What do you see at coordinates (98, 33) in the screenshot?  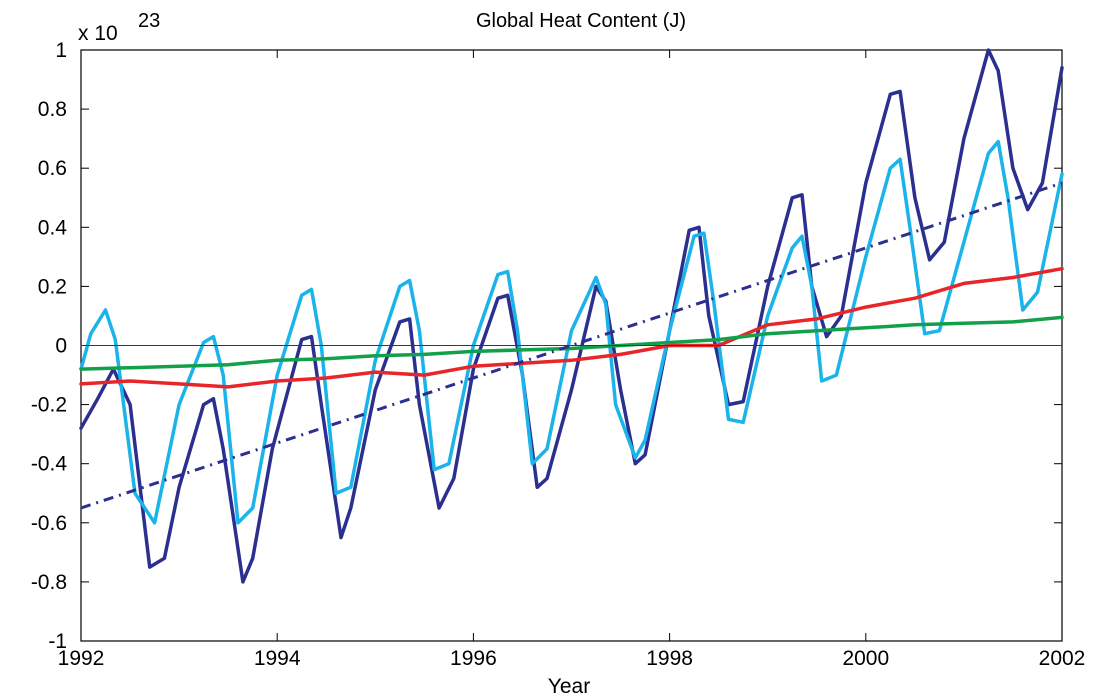 I see `y-multiplier-base: x 10` at bounding box center [98, 33].